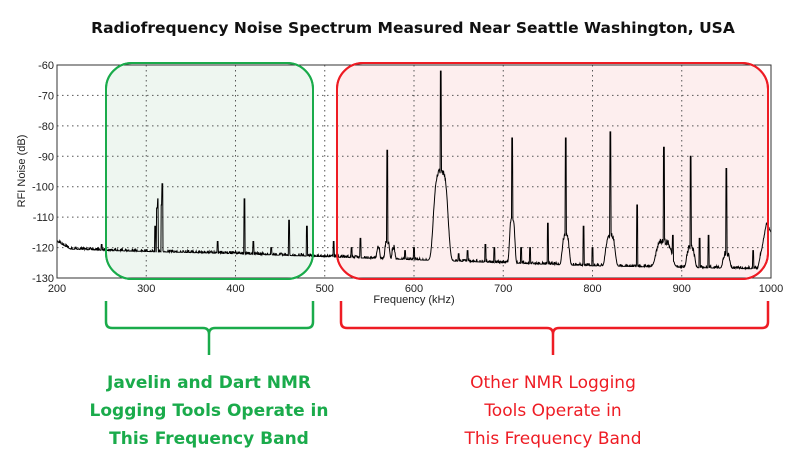 This screenshot has width=800, height=470. Describe the element at coordinates (57, 289) in the screenshot. I see `x-tick-label: 200` at that location.